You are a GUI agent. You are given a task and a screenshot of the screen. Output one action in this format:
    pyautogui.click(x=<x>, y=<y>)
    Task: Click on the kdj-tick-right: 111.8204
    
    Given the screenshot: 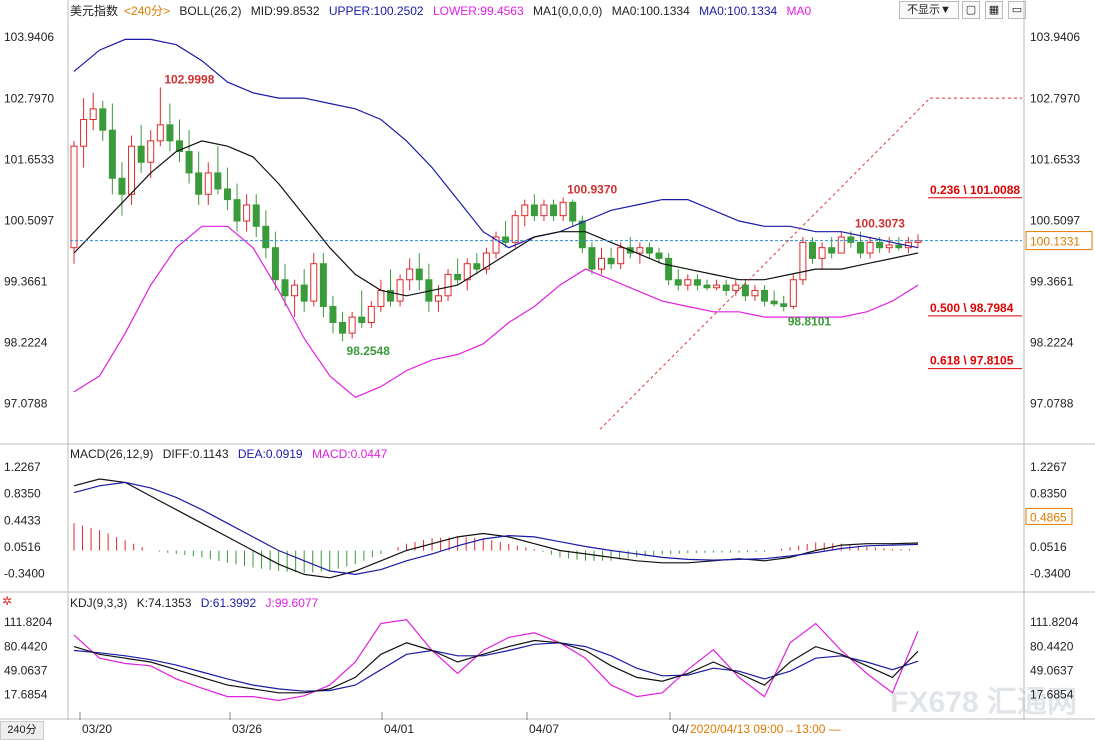 What is the action you would take?
    pyautogui.click(x=1054, y=622)
    